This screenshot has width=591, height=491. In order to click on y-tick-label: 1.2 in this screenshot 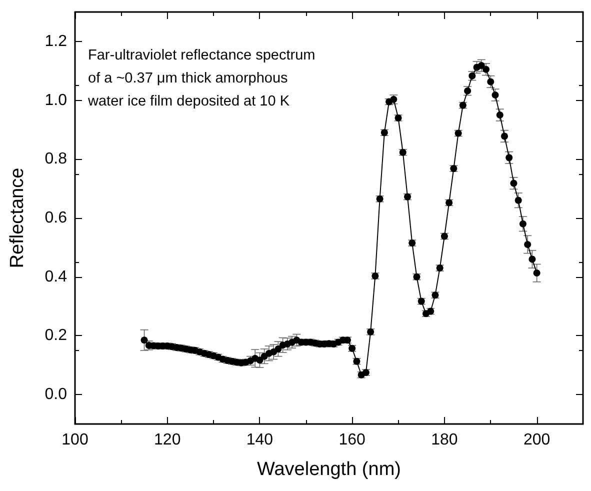, I will do `click(56, 41)`.